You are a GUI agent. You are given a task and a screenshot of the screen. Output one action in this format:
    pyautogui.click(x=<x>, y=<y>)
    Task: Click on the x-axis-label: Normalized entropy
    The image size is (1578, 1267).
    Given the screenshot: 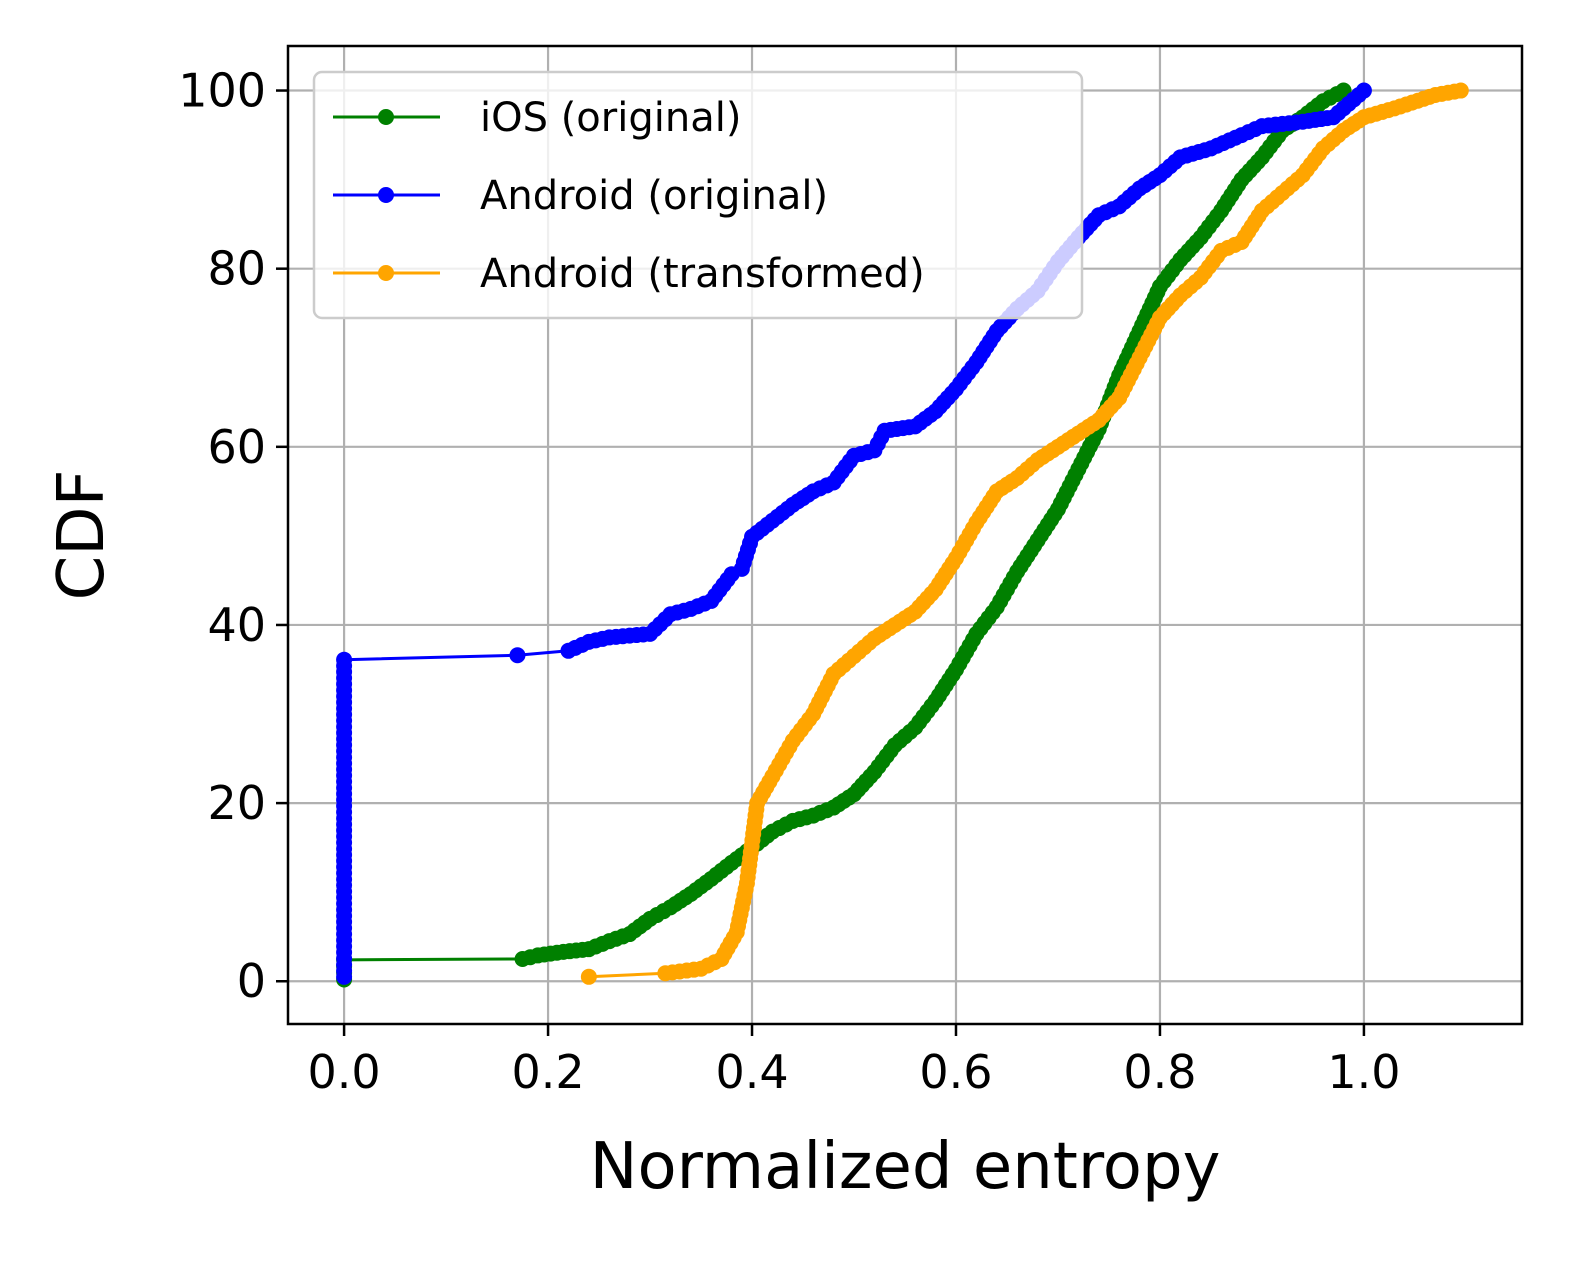 What is the action you would take?
    pyautogui.click(x=905, y=1167)
    